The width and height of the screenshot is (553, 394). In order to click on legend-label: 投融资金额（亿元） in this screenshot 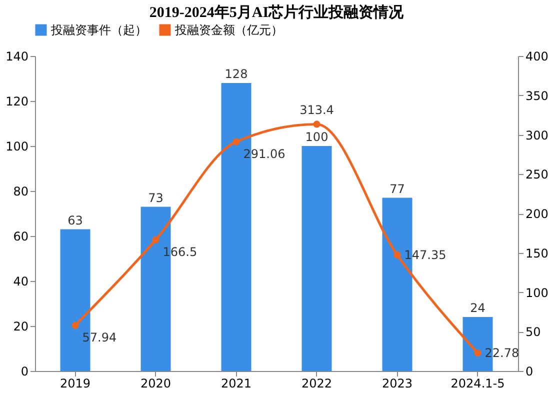, I will do `click(228, 30)`.